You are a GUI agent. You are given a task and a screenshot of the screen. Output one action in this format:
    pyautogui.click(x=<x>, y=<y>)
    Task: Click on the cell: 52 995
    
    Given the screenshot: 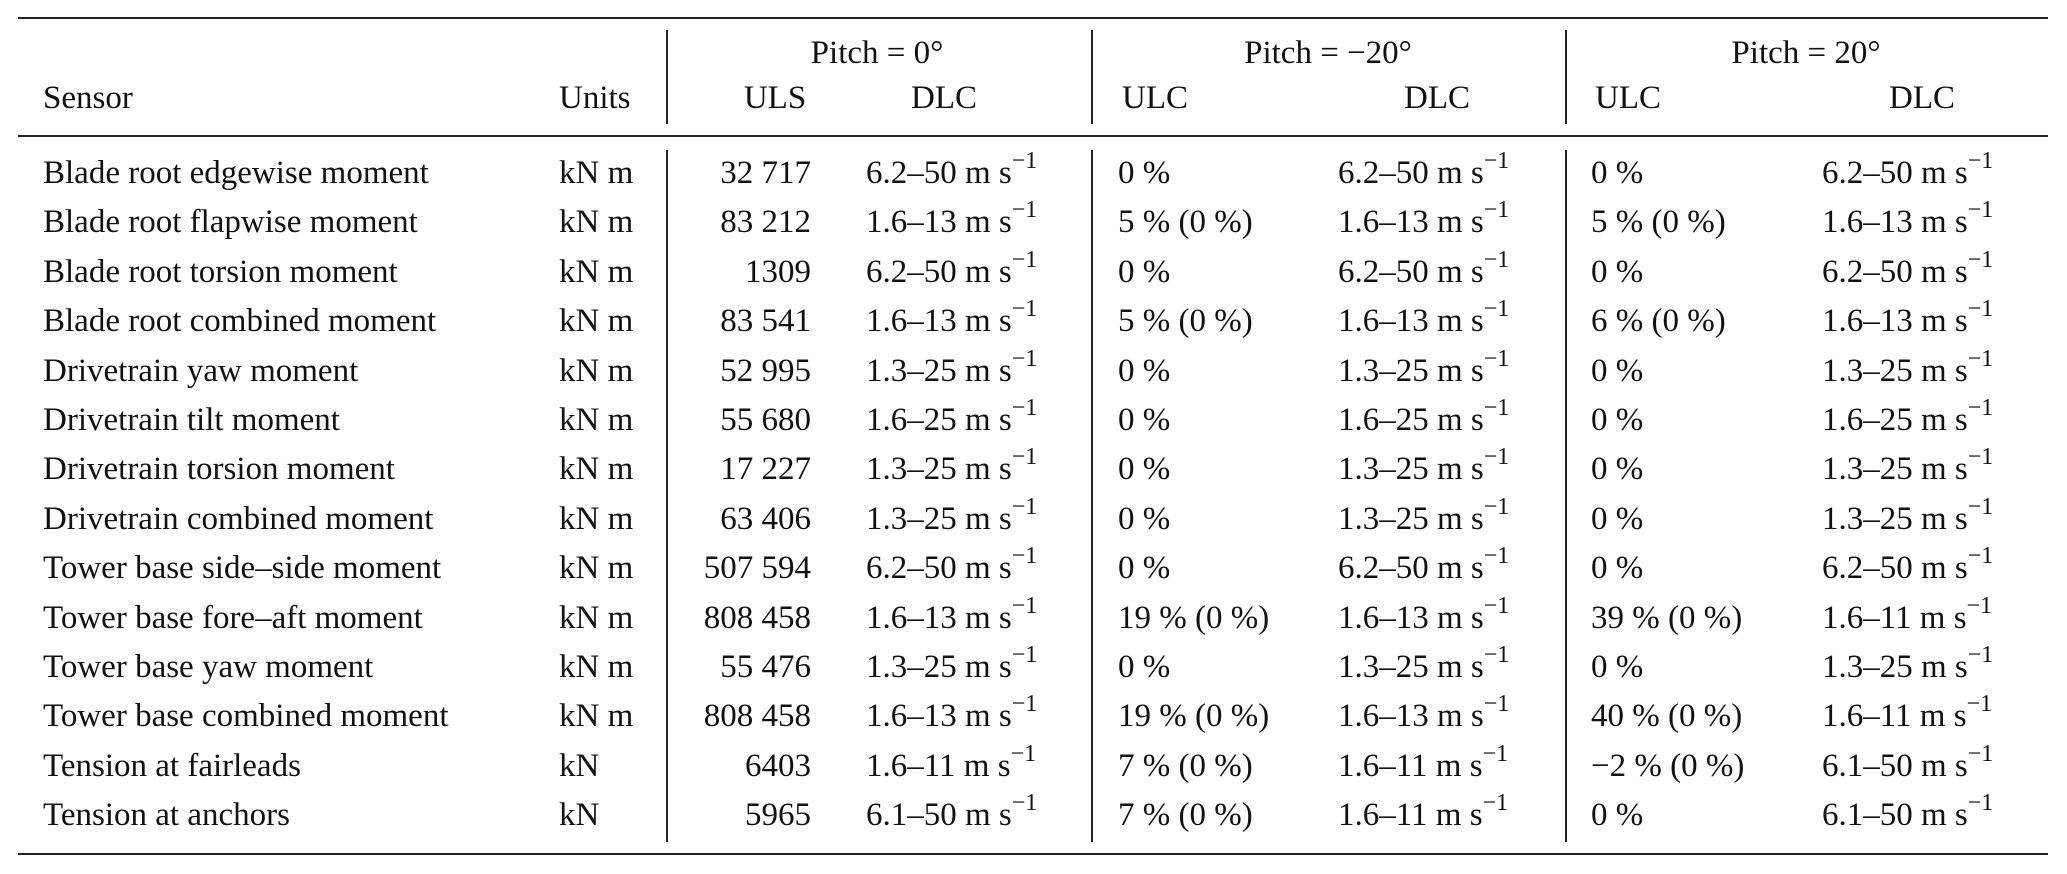 What is the action you would take?
    pyautogui.click(x=765, y=370)
    